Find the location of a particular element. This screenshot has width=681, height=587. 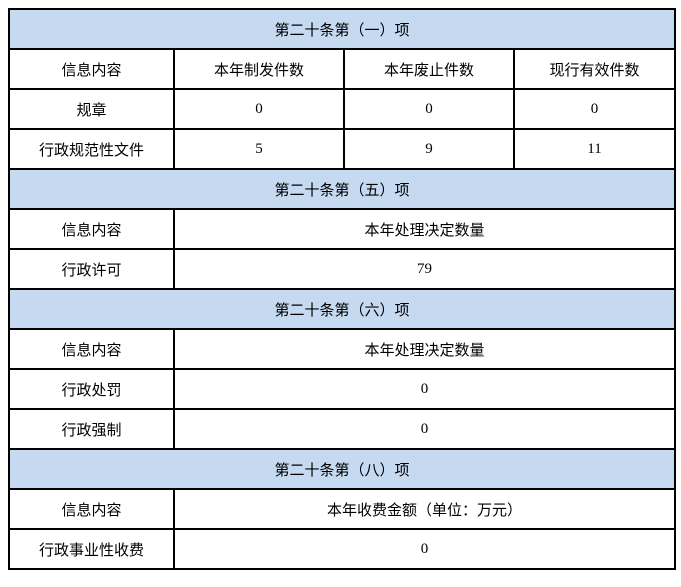

column-header: 本年收费金额（单位：万元） is located at coordinates (424, 509).